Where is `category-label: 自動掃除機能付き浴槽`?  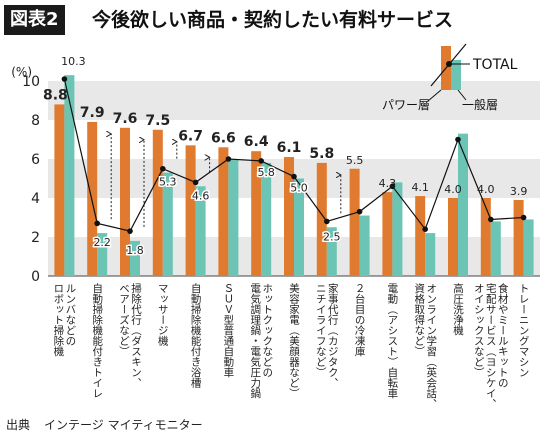
category-label: 自動掃除機能付き浴槽 is located at coordinates (196, 335).